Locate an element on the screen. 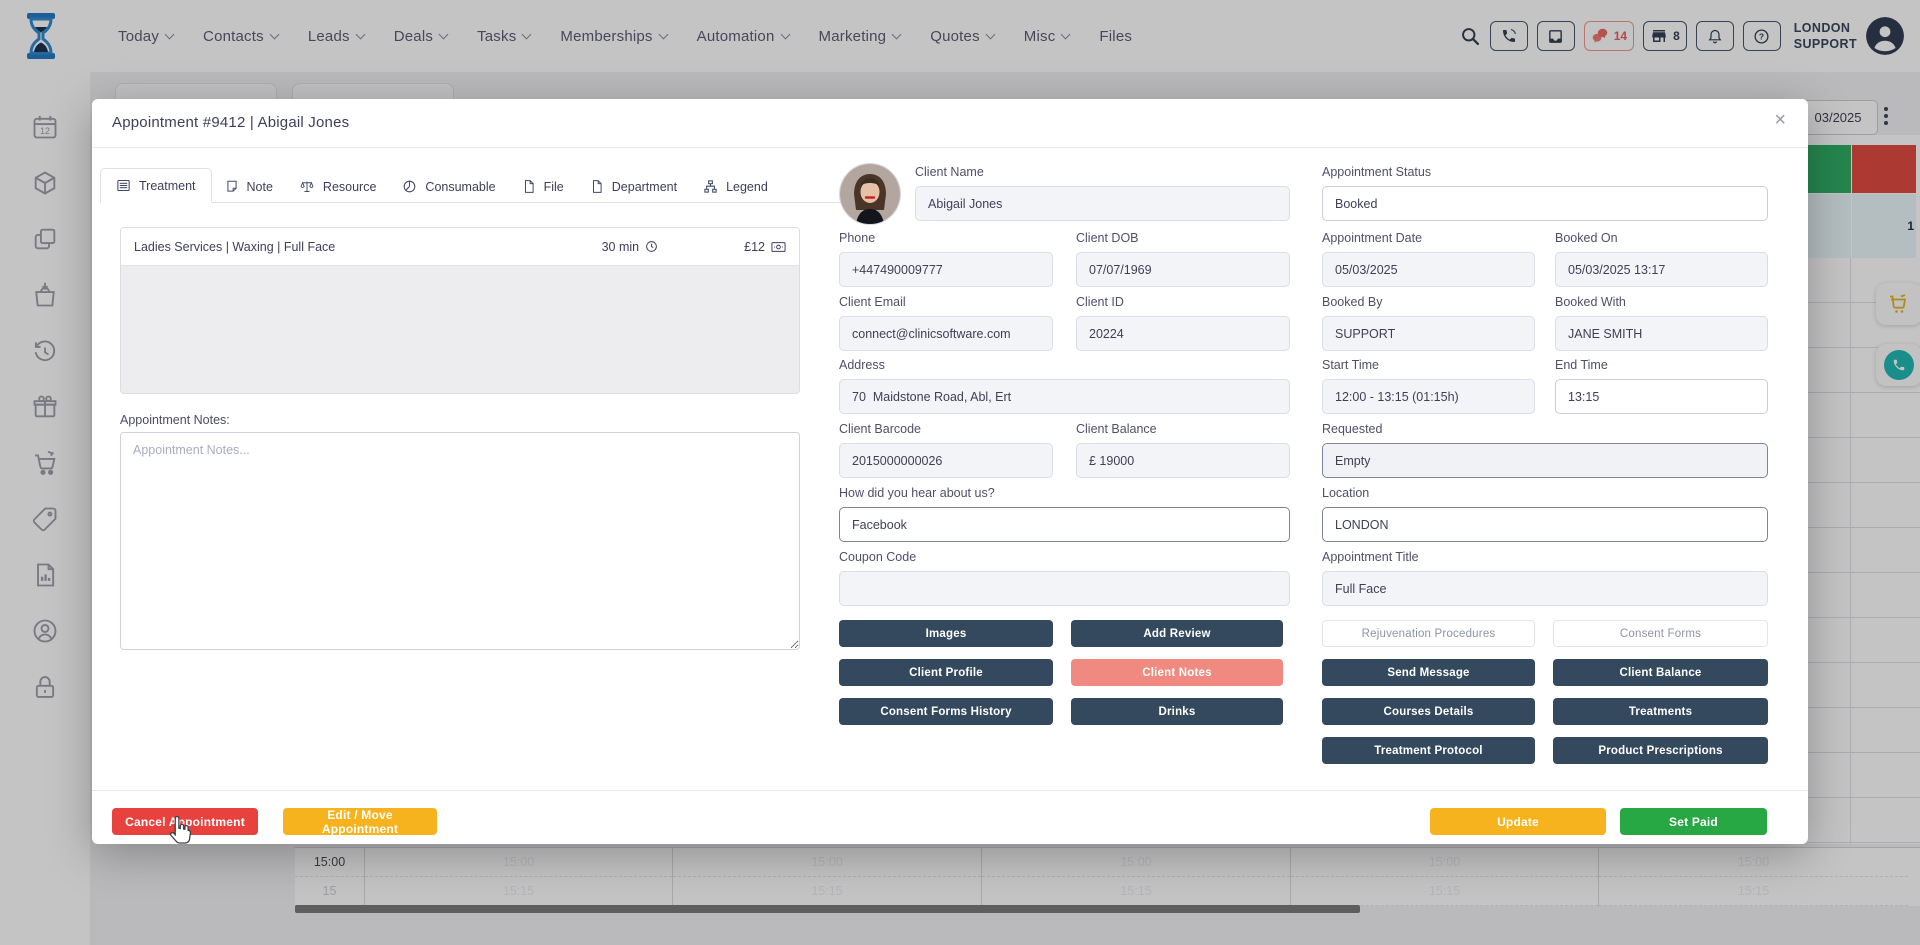 This screenshot has width=1920, height=945. barcode-input is located at coordinates (946, 460).